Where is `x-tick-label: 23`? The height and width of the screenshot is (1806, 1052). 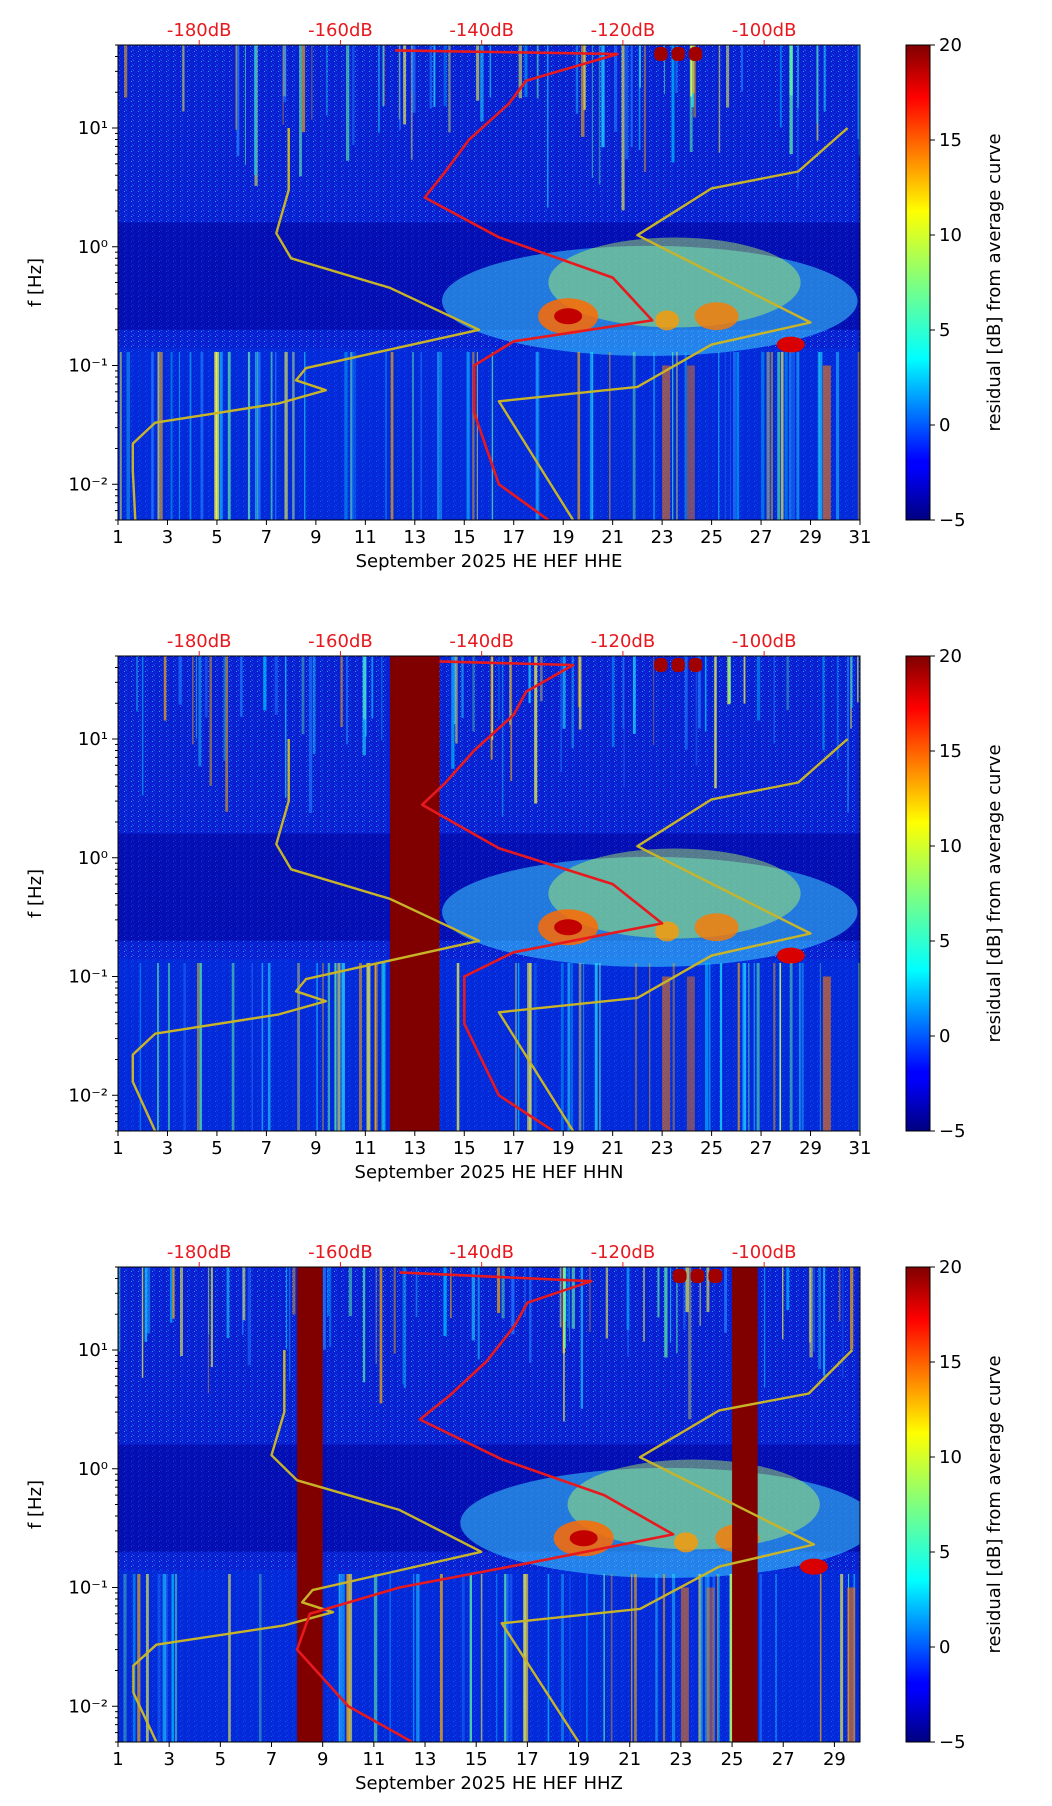
x-tick-label: 23 is located at coordinates (662, 1148).